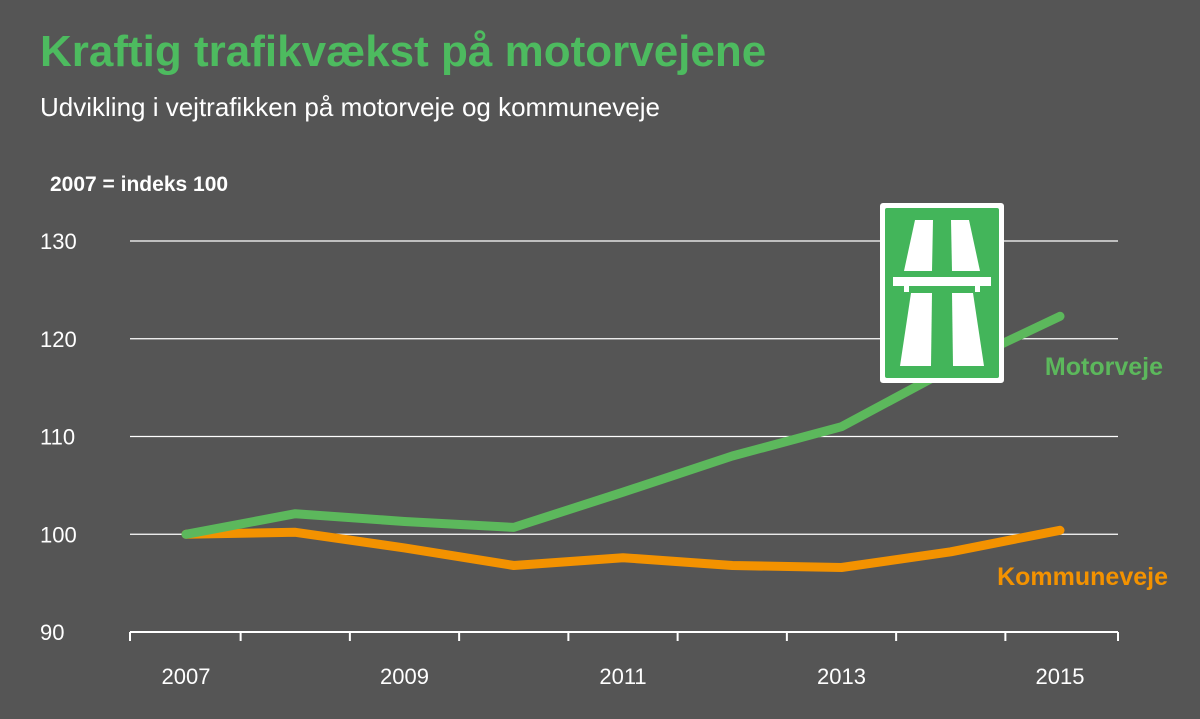 The image size is (1200, 719). I want to click on chart-title: Kraftig trafikvækst på motorvejene, so click(403, 51).